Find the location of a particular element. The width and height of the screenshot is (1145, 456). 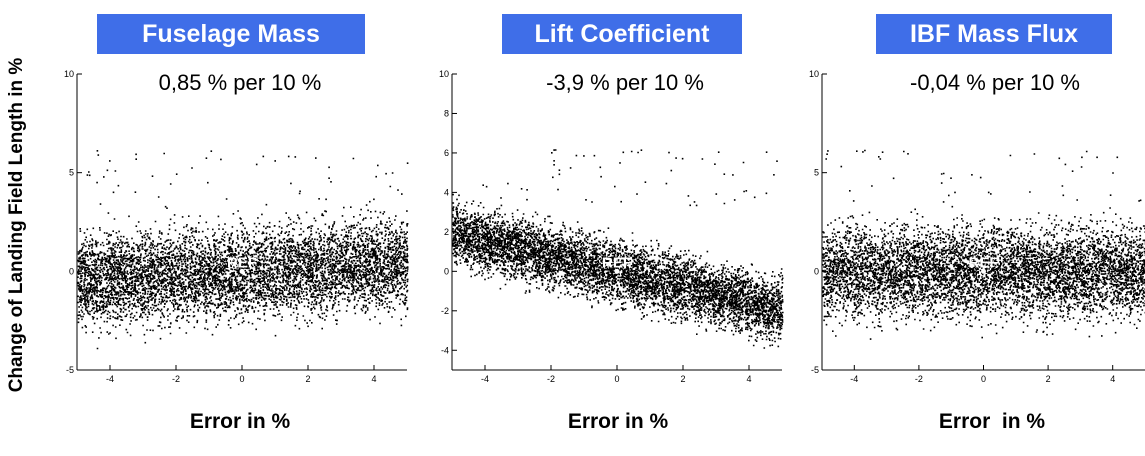

chart-title: Lift Coefficient is located at coordinates (622, 34).